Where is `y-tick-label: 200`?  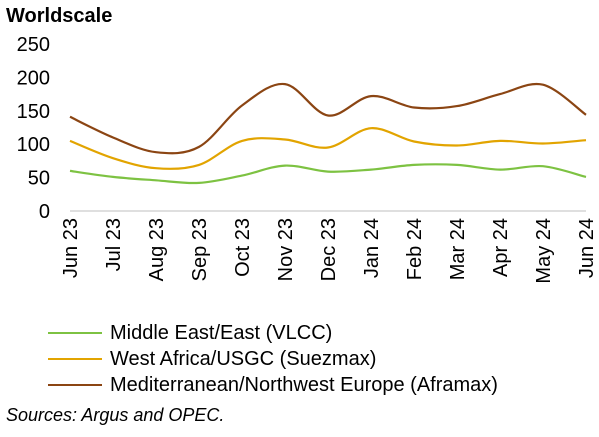 y-tick-label: 200 is located at coordinates (33, 78).